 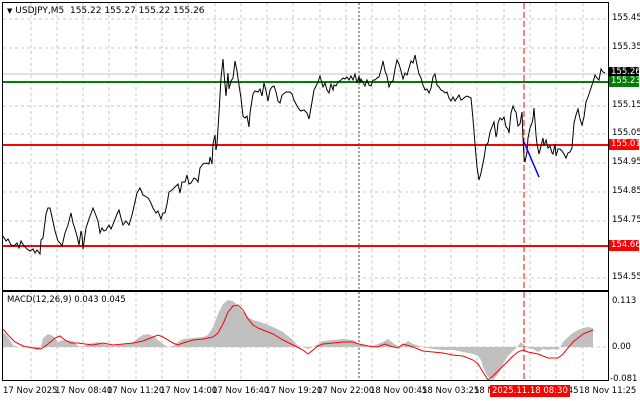 I want to click on price-tick: 155.35, so click(x=626, y=47).